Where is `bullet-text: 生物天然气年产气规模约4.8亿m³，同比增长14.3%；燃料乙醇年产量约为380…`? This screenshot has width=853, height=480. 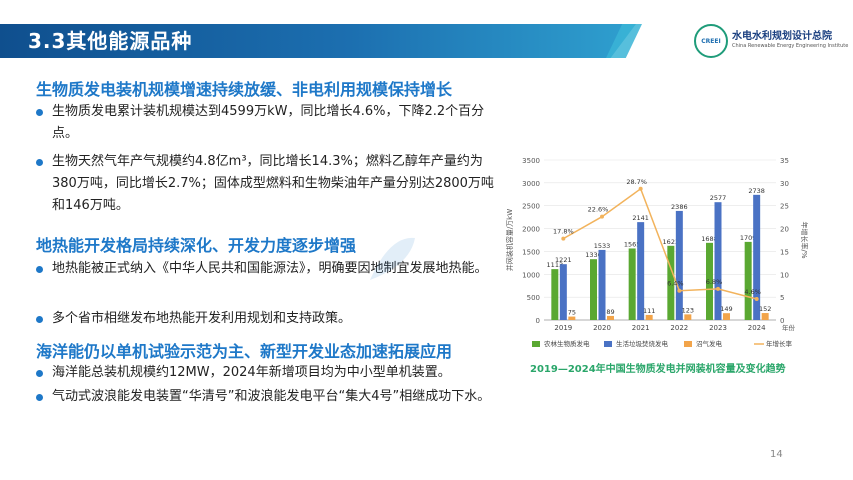
bullet-text: 生物天然气年产气规模约4.8亿m³，同比增长14.3%；燃料乙醇年产量约为380… is located at coordinates (273, 183).